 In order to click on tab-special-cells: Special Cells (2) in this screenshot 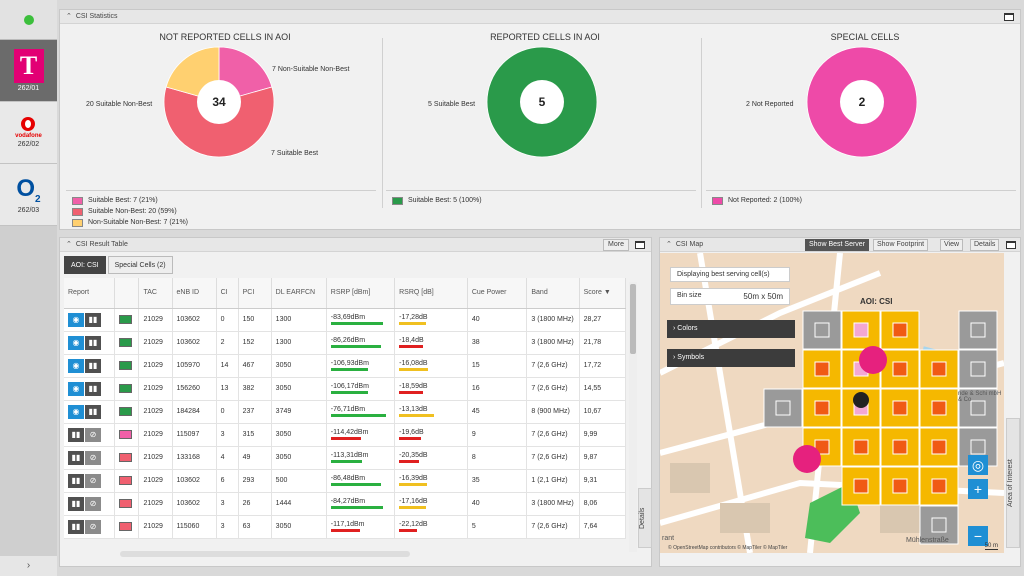, I will do `click(140, 265)`.